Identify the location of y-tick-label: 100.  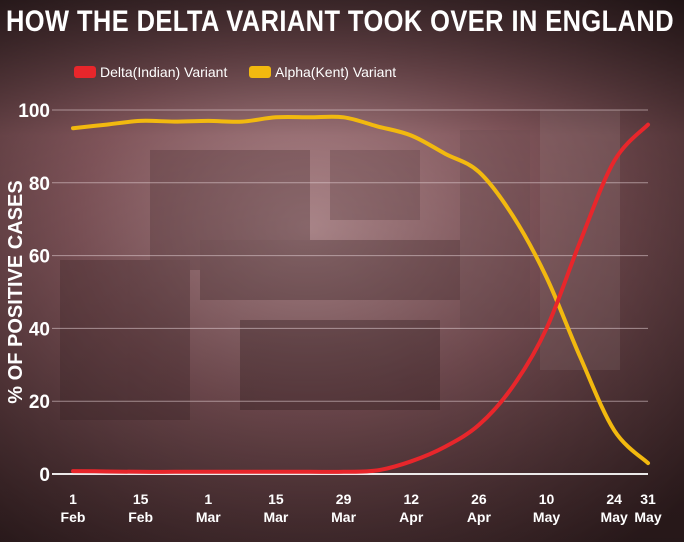
(34, 111).